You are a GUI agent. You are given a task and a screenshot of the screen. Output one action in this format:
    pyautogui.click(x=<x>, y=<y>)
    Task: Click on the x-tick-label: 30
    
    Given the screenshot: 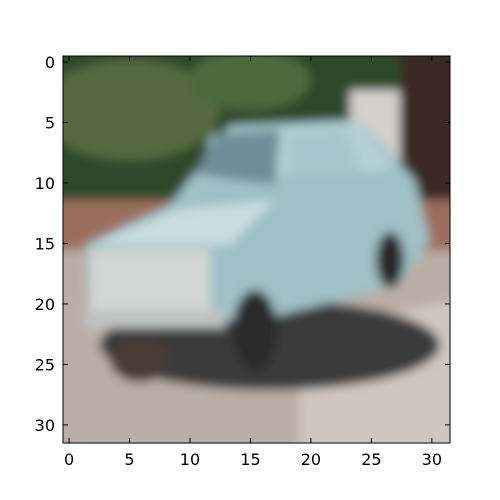 What is the action you would take?
    pyautogui.click(x=432, y=459)
    